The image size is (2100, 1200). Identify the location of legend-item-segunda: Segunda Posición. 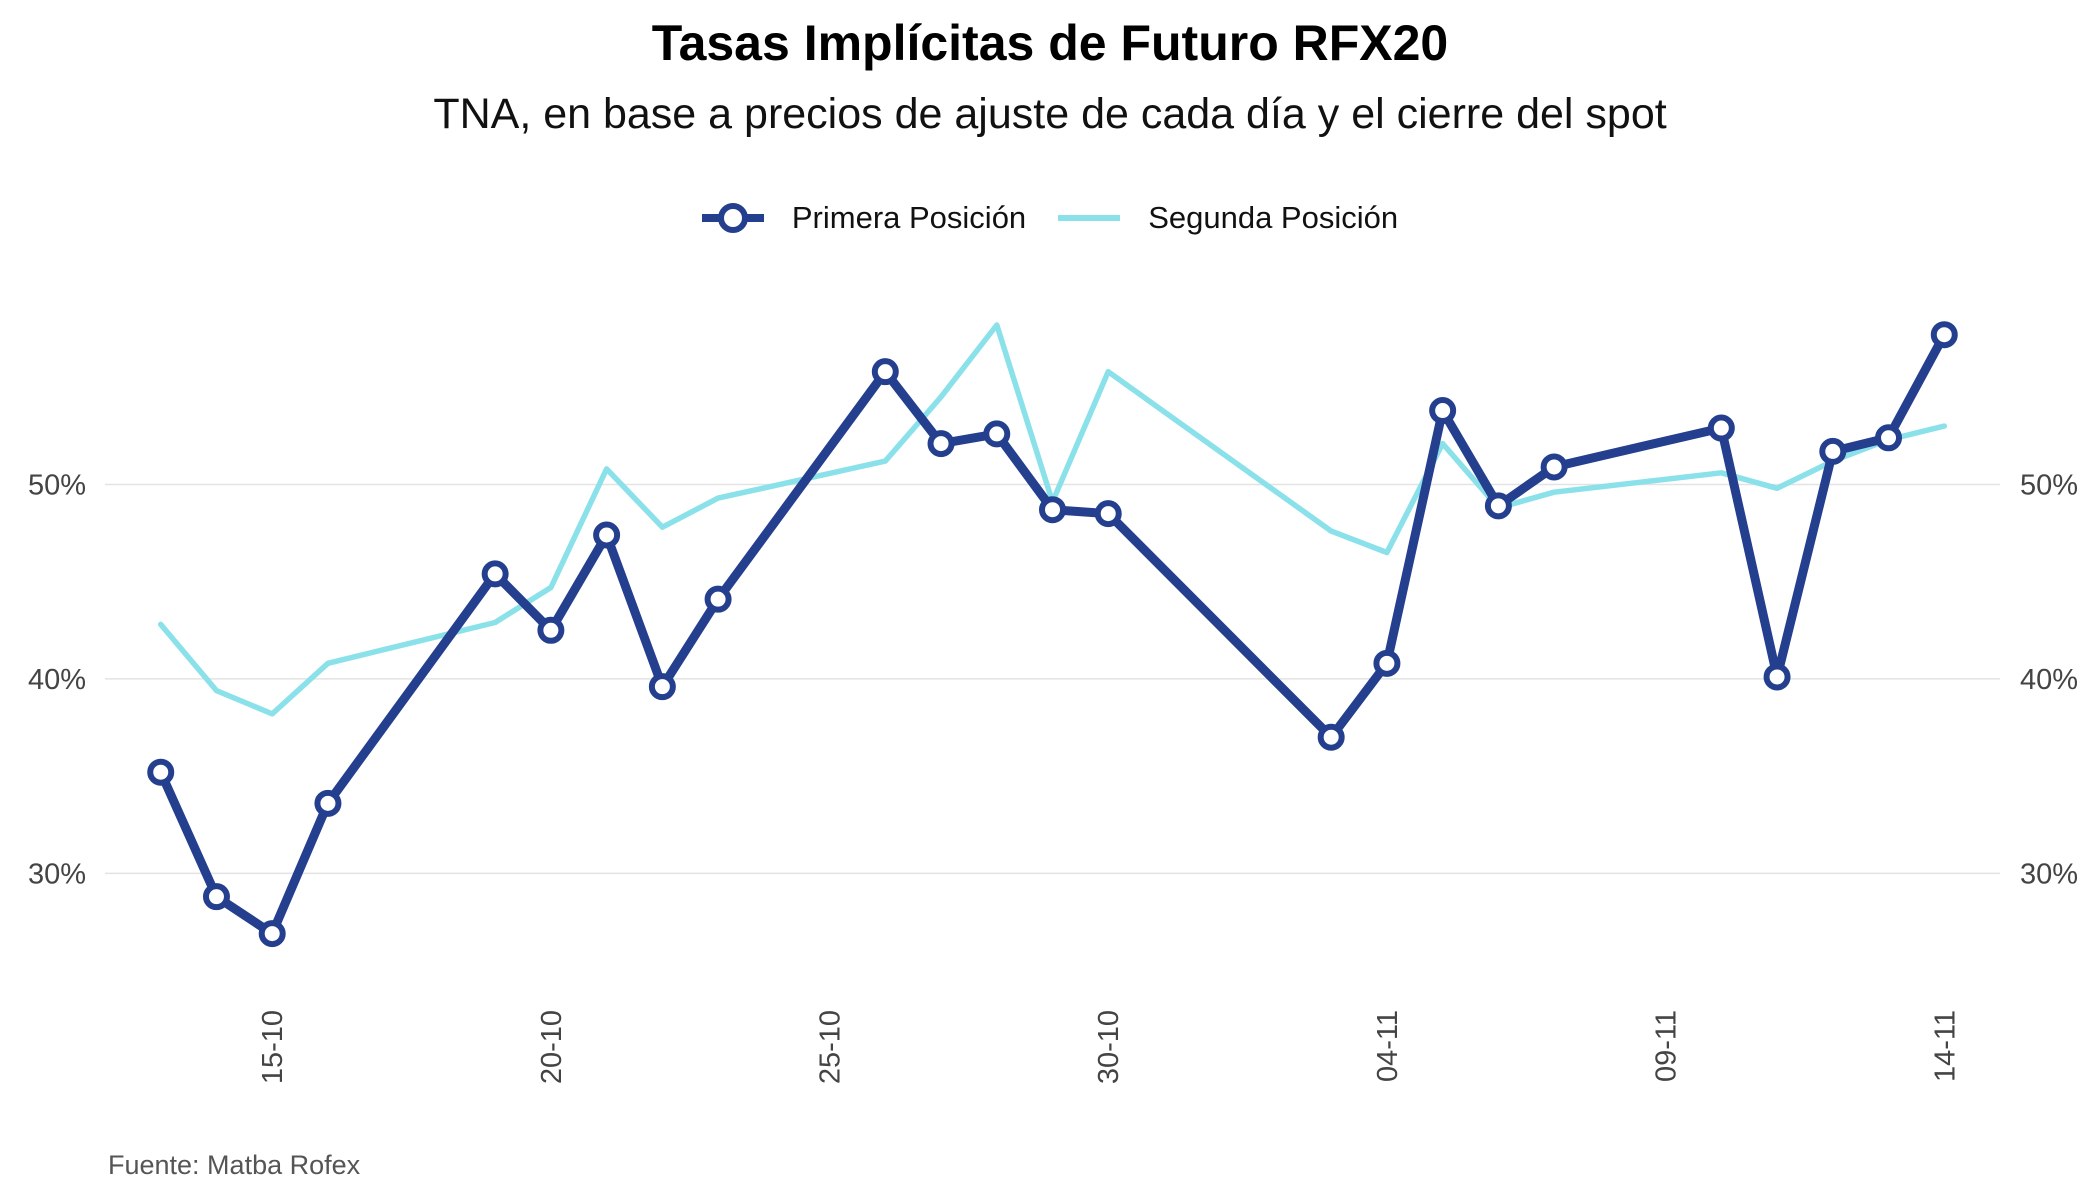
(1228, 218).